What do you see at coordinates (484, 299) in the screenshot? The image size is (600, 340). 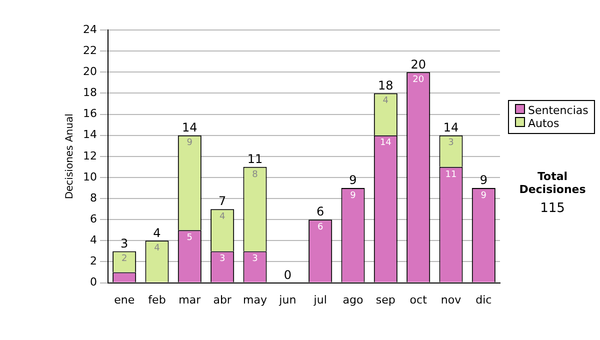 I see `x-tick-label: dic` at bounding box center [484, 299].